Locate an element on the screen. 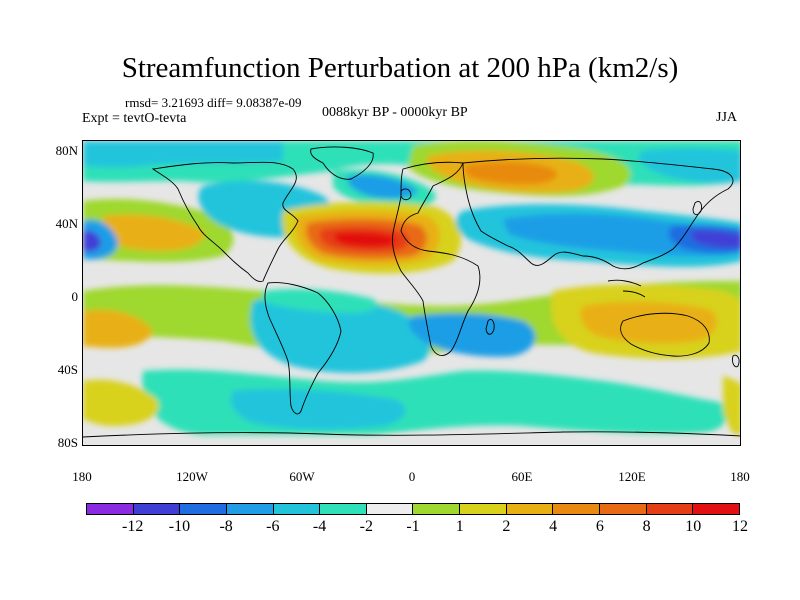  southern-green-band is located at coordinates (435, 404).